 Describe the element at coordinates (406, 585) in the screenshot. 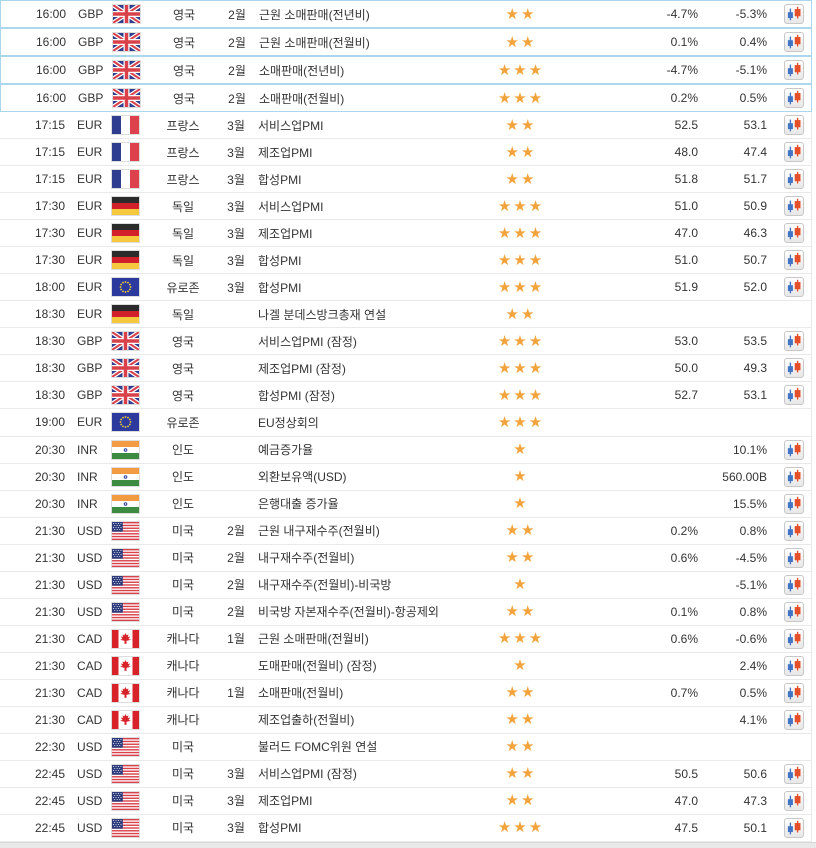

I see `event-row: 21:30 USD 미국 2월 내구재수주(전월비)-비국방 ★ -5.1%` at that location.